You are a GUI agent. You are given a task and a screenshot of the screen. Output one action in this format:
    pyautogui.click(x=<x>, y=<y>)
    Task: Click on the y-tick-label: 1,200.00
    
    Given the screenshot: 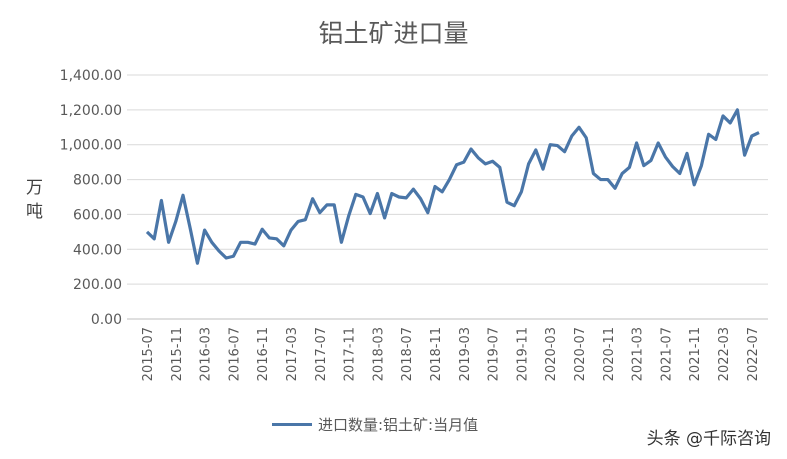 What is the action you would take?
    pyautogui.click(x=91, y=111)
    